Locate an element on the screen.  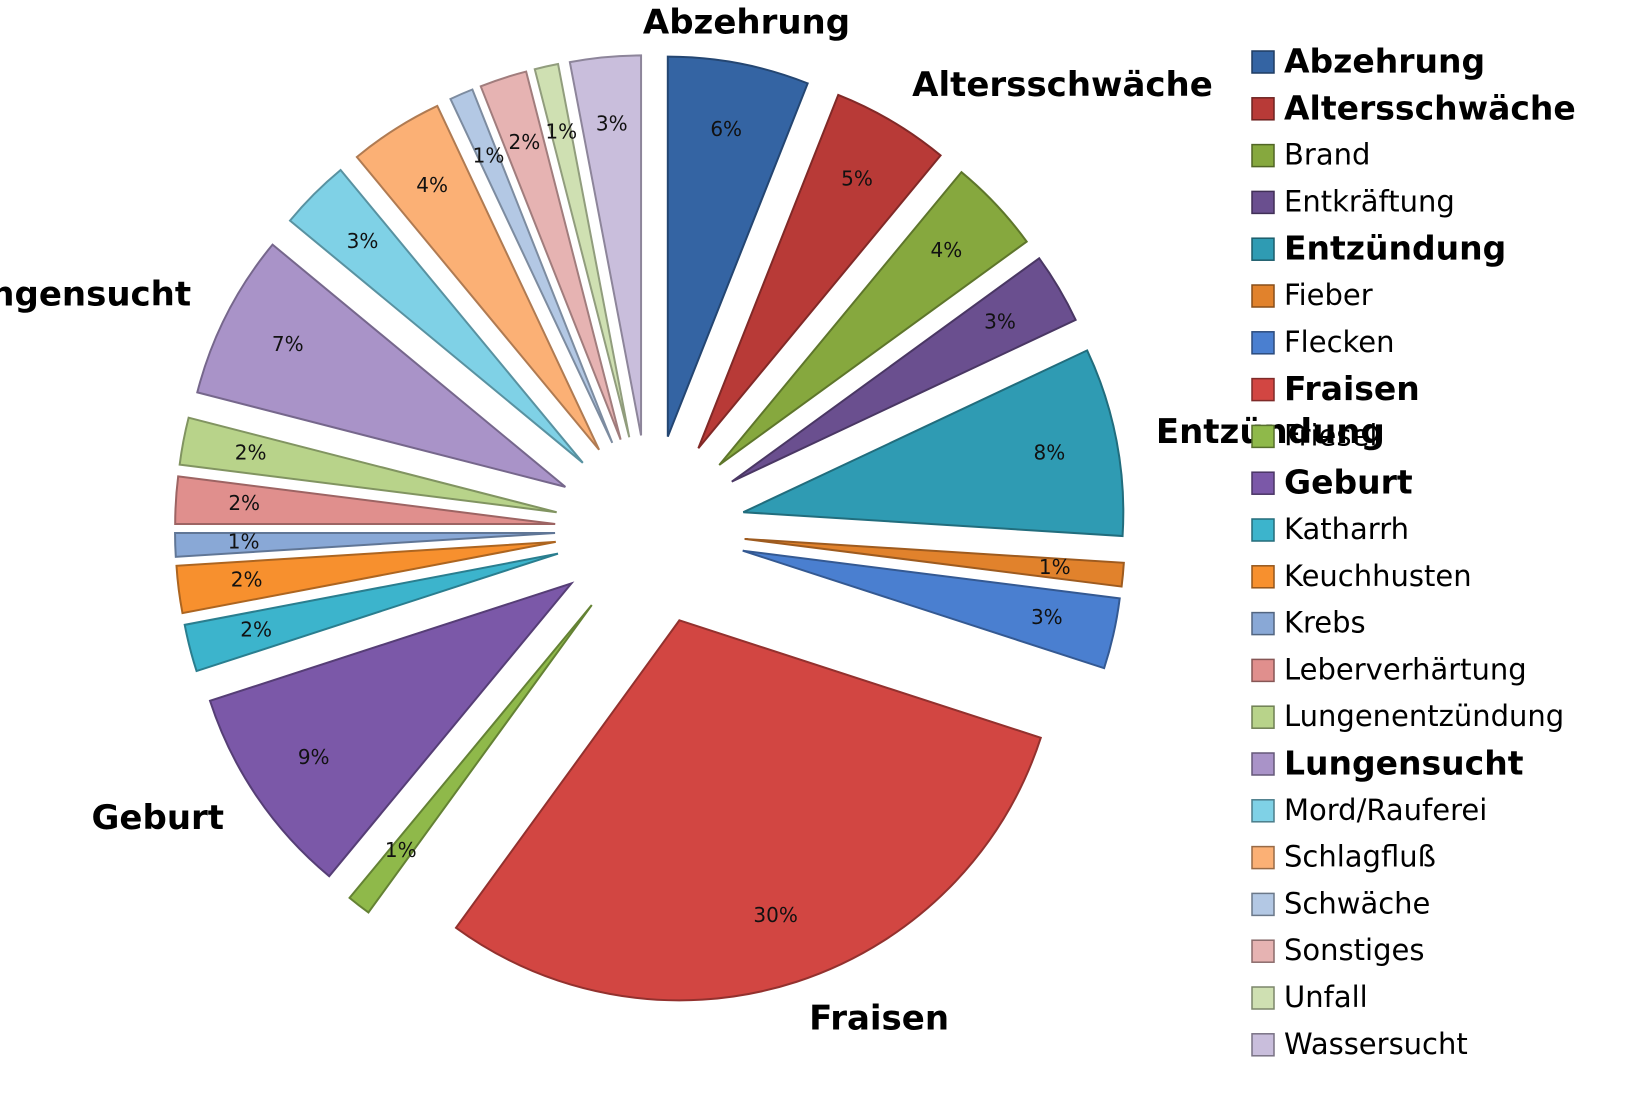
legend-label: Friesel is located at coordinates (1330, 435).